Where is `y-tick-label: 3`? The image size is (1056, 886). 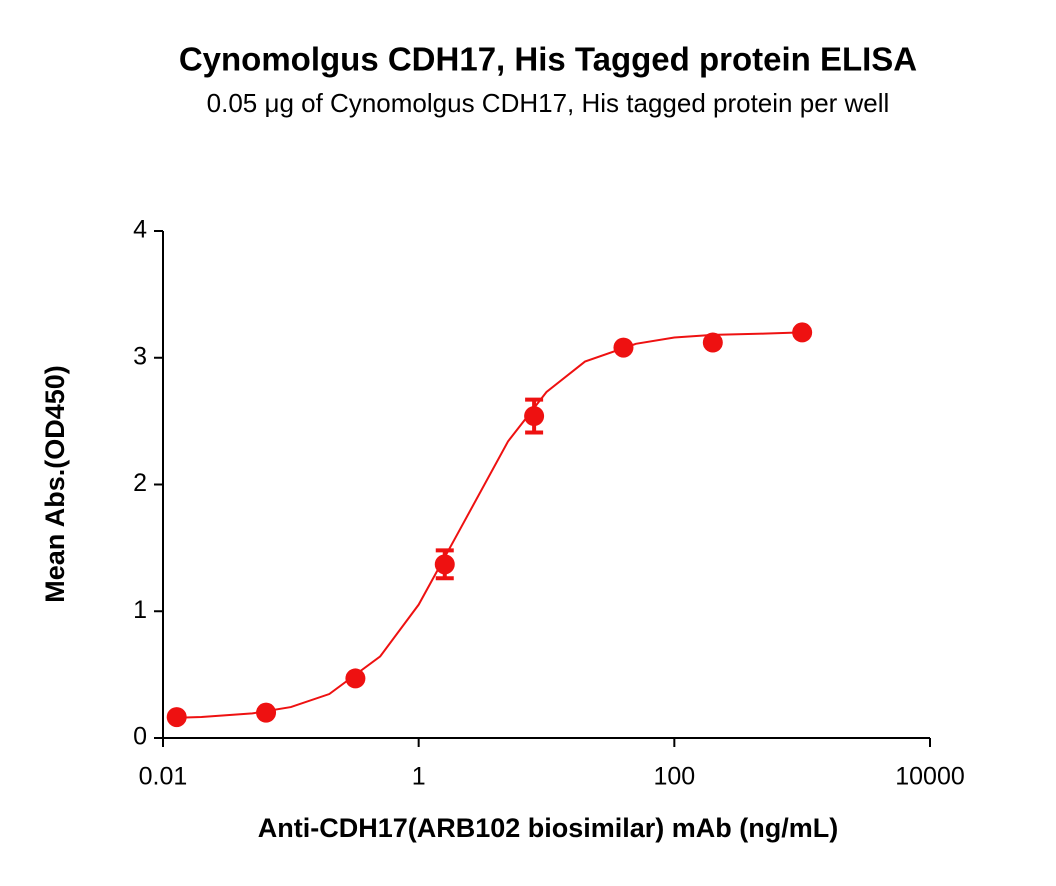 y-tick-label: 3 is located at coordinates (140, 356).